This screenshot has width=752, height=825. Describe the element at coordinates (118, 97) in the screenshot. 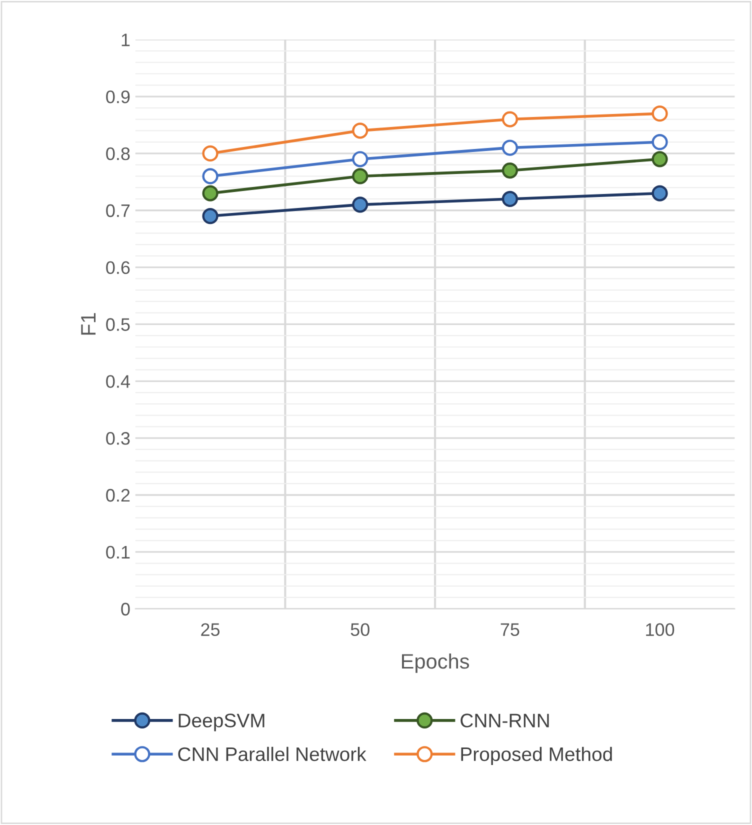

I see `y-tick-label: 0.9` at that location.